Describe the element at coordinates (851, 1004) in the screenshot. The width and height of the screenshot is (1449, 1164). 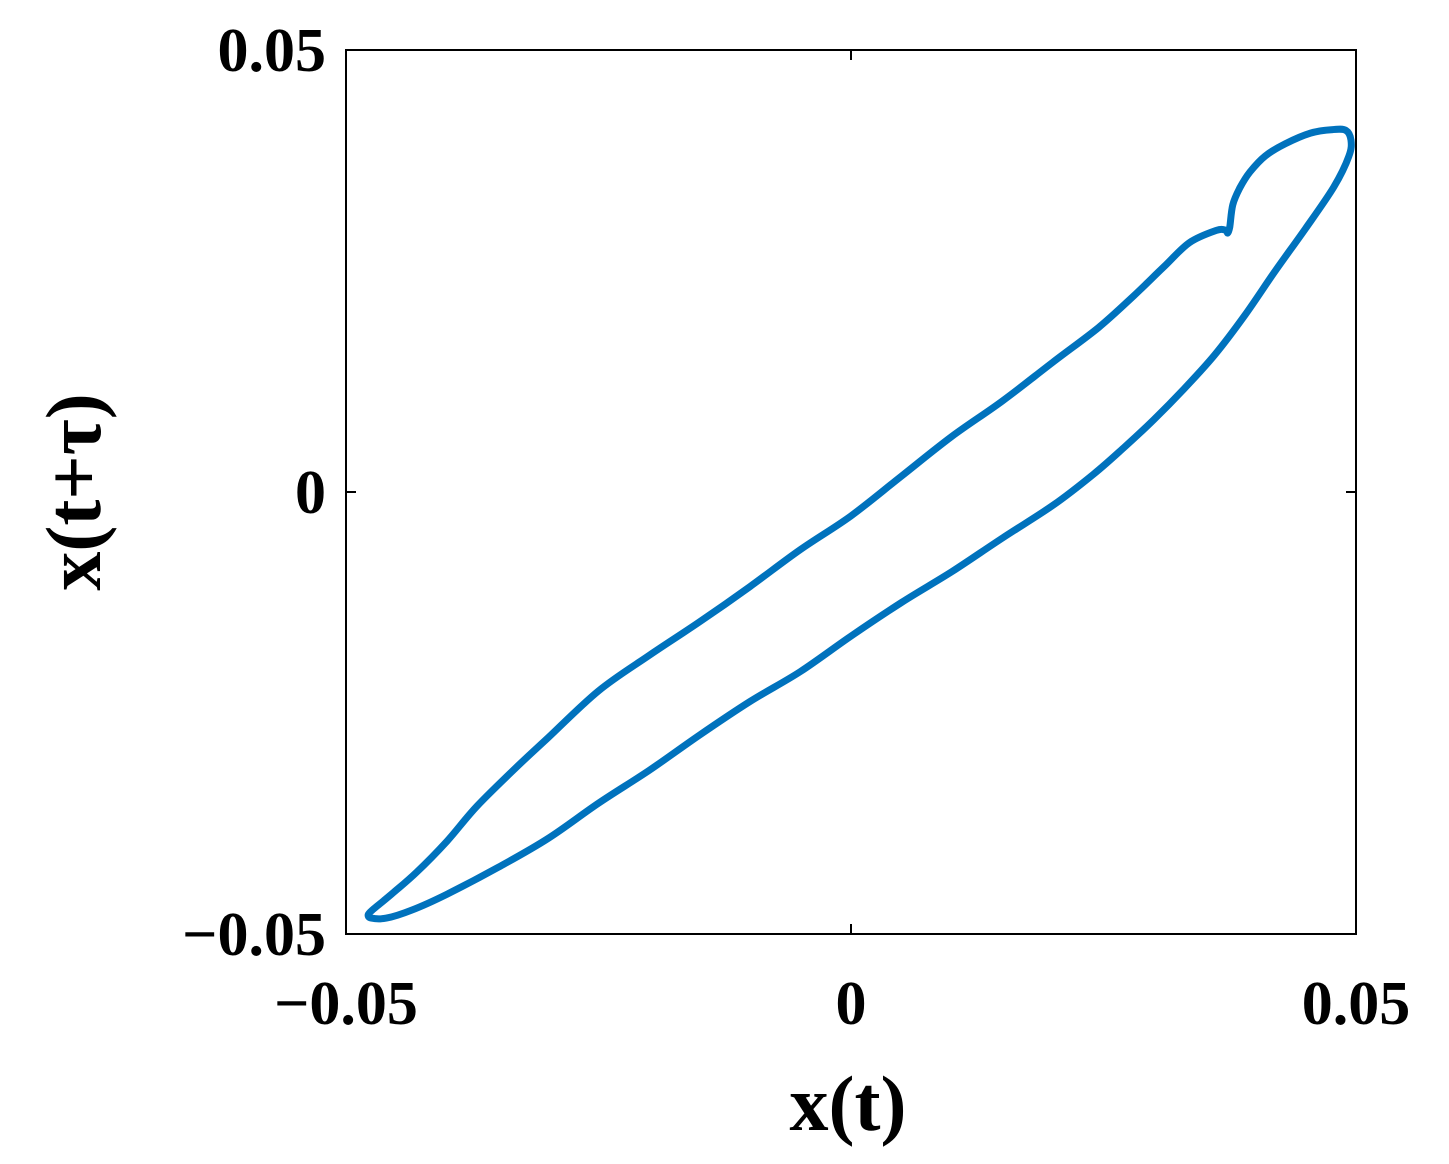
I see `x-tick-label-1: 0` at that location.